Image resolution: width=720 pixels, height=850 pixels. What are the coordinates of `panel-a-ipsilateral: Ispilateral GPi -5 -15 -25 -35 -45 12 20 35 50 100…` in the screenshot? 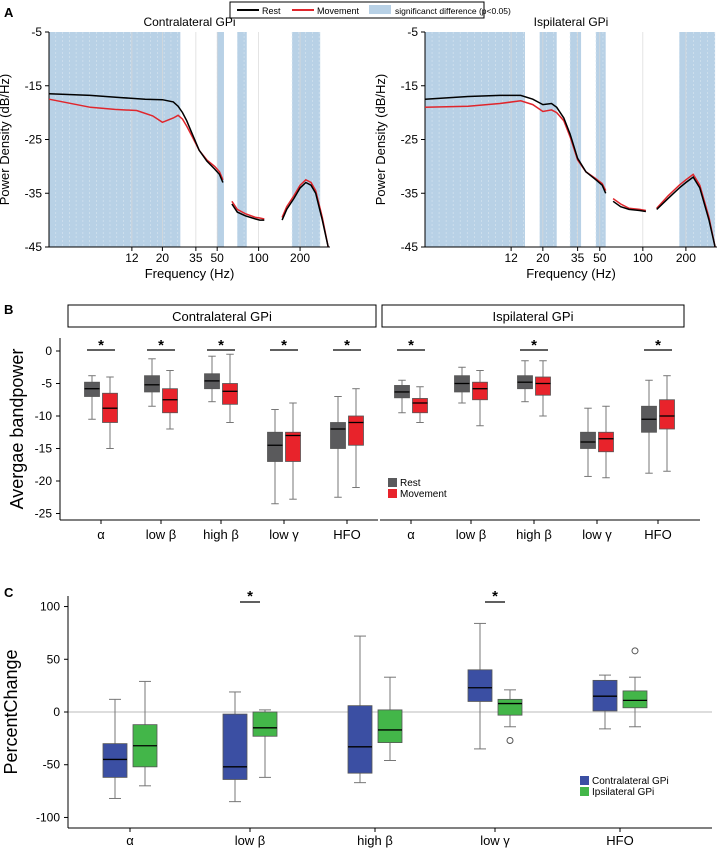 It's located at (545, 148).